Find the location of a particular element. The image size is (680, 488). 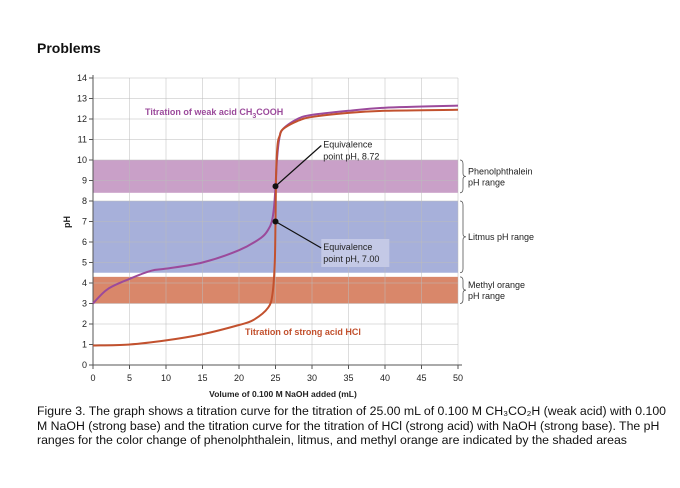

y-tick-label: 13 is located at coordinates (82, 99).